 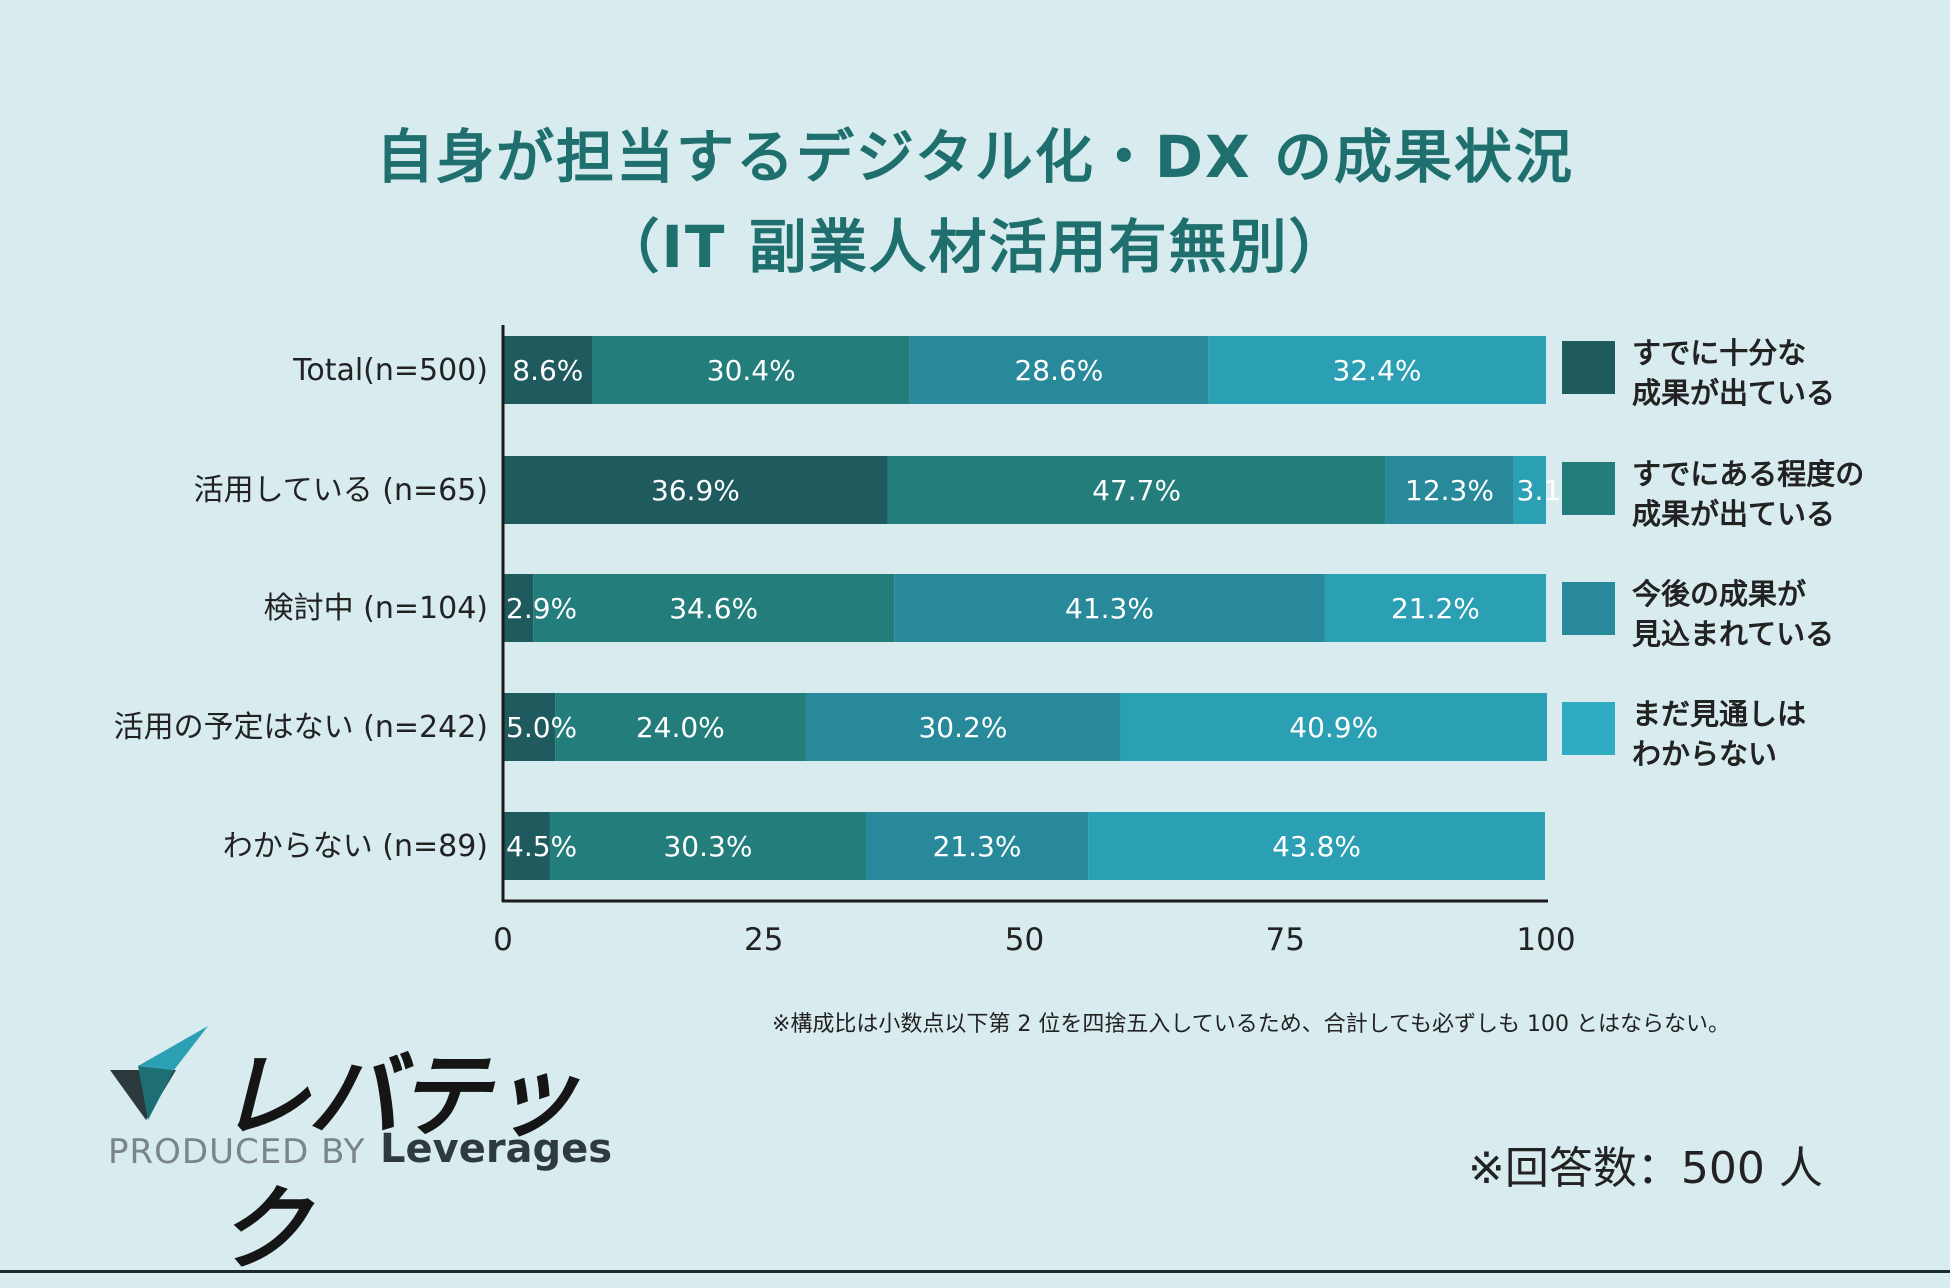 I want to click on levtech-logo: レバテック PRODUCED BY Leverages, so click(x=360, y=1152).